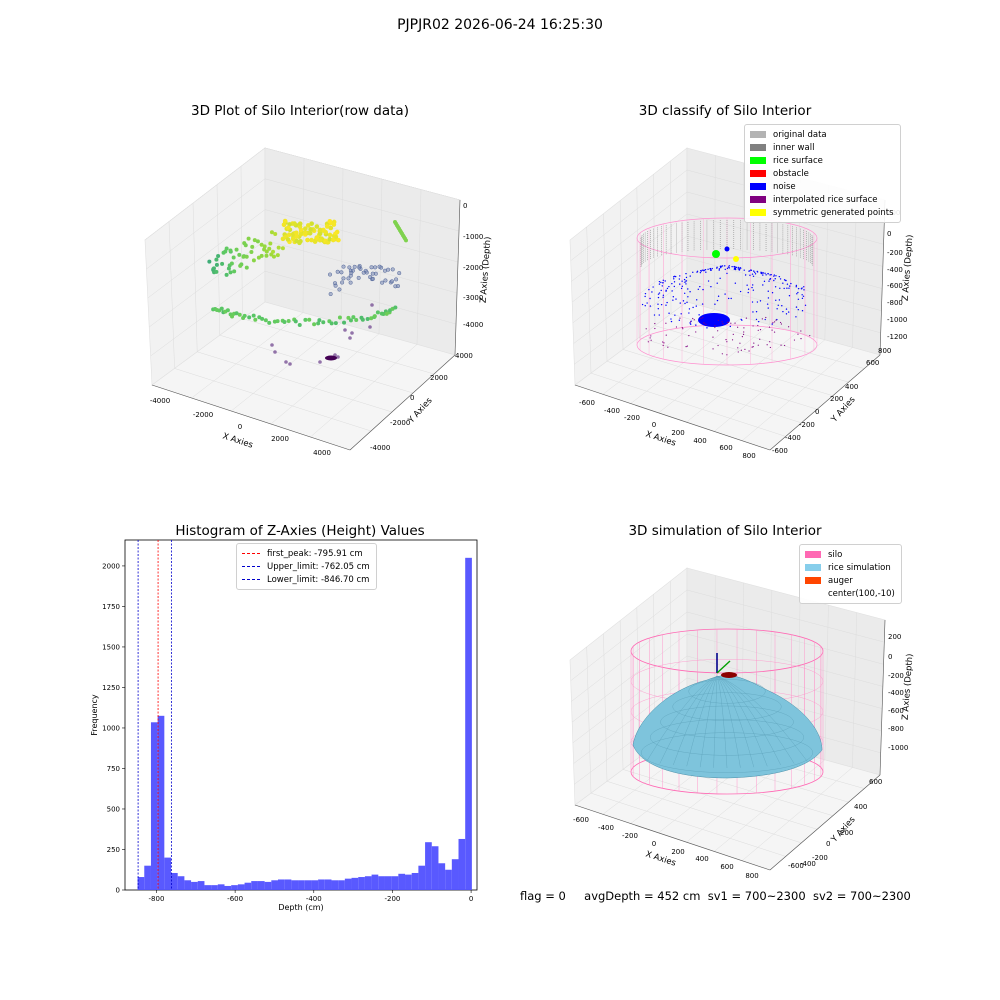 Image resolution: width=1000 pixels, height=1000 pixels. Describe the element at coordinates (791, 173) in the screenshot. I see `legend-label: obstacle` at that location.